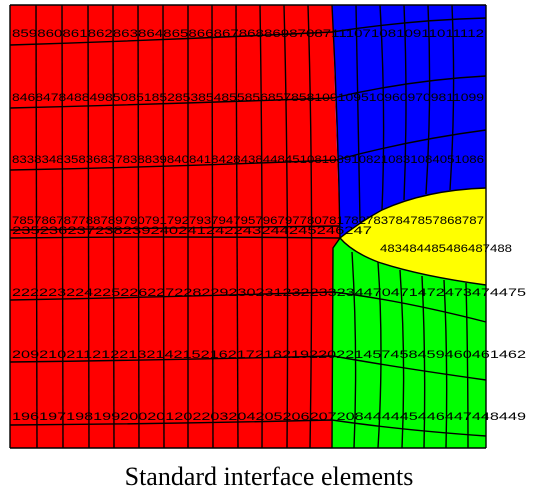  Describe the element at coordinates (269, 476) in the screenshot. I see `figure-caption: Standard interface elements` at that location.